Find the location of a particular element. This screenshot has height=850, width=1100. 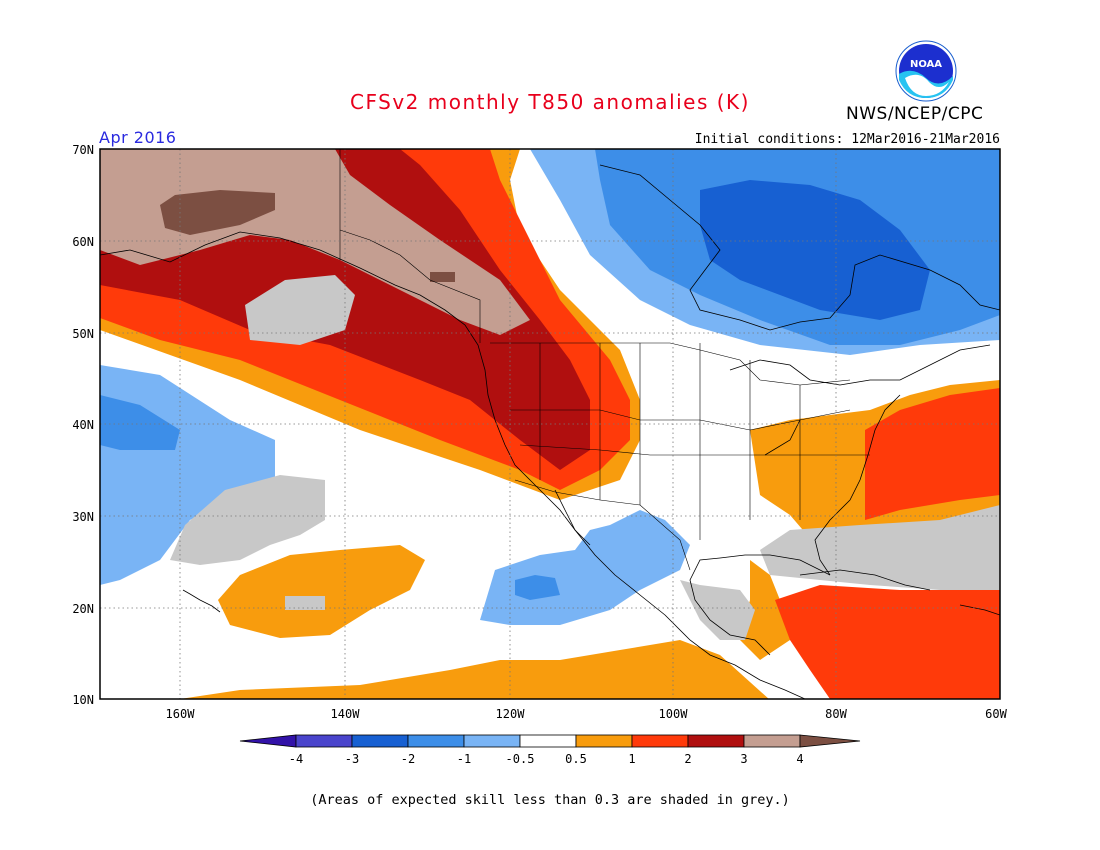

anomaly-region-cold-dark is located at coordinates (815, 250).